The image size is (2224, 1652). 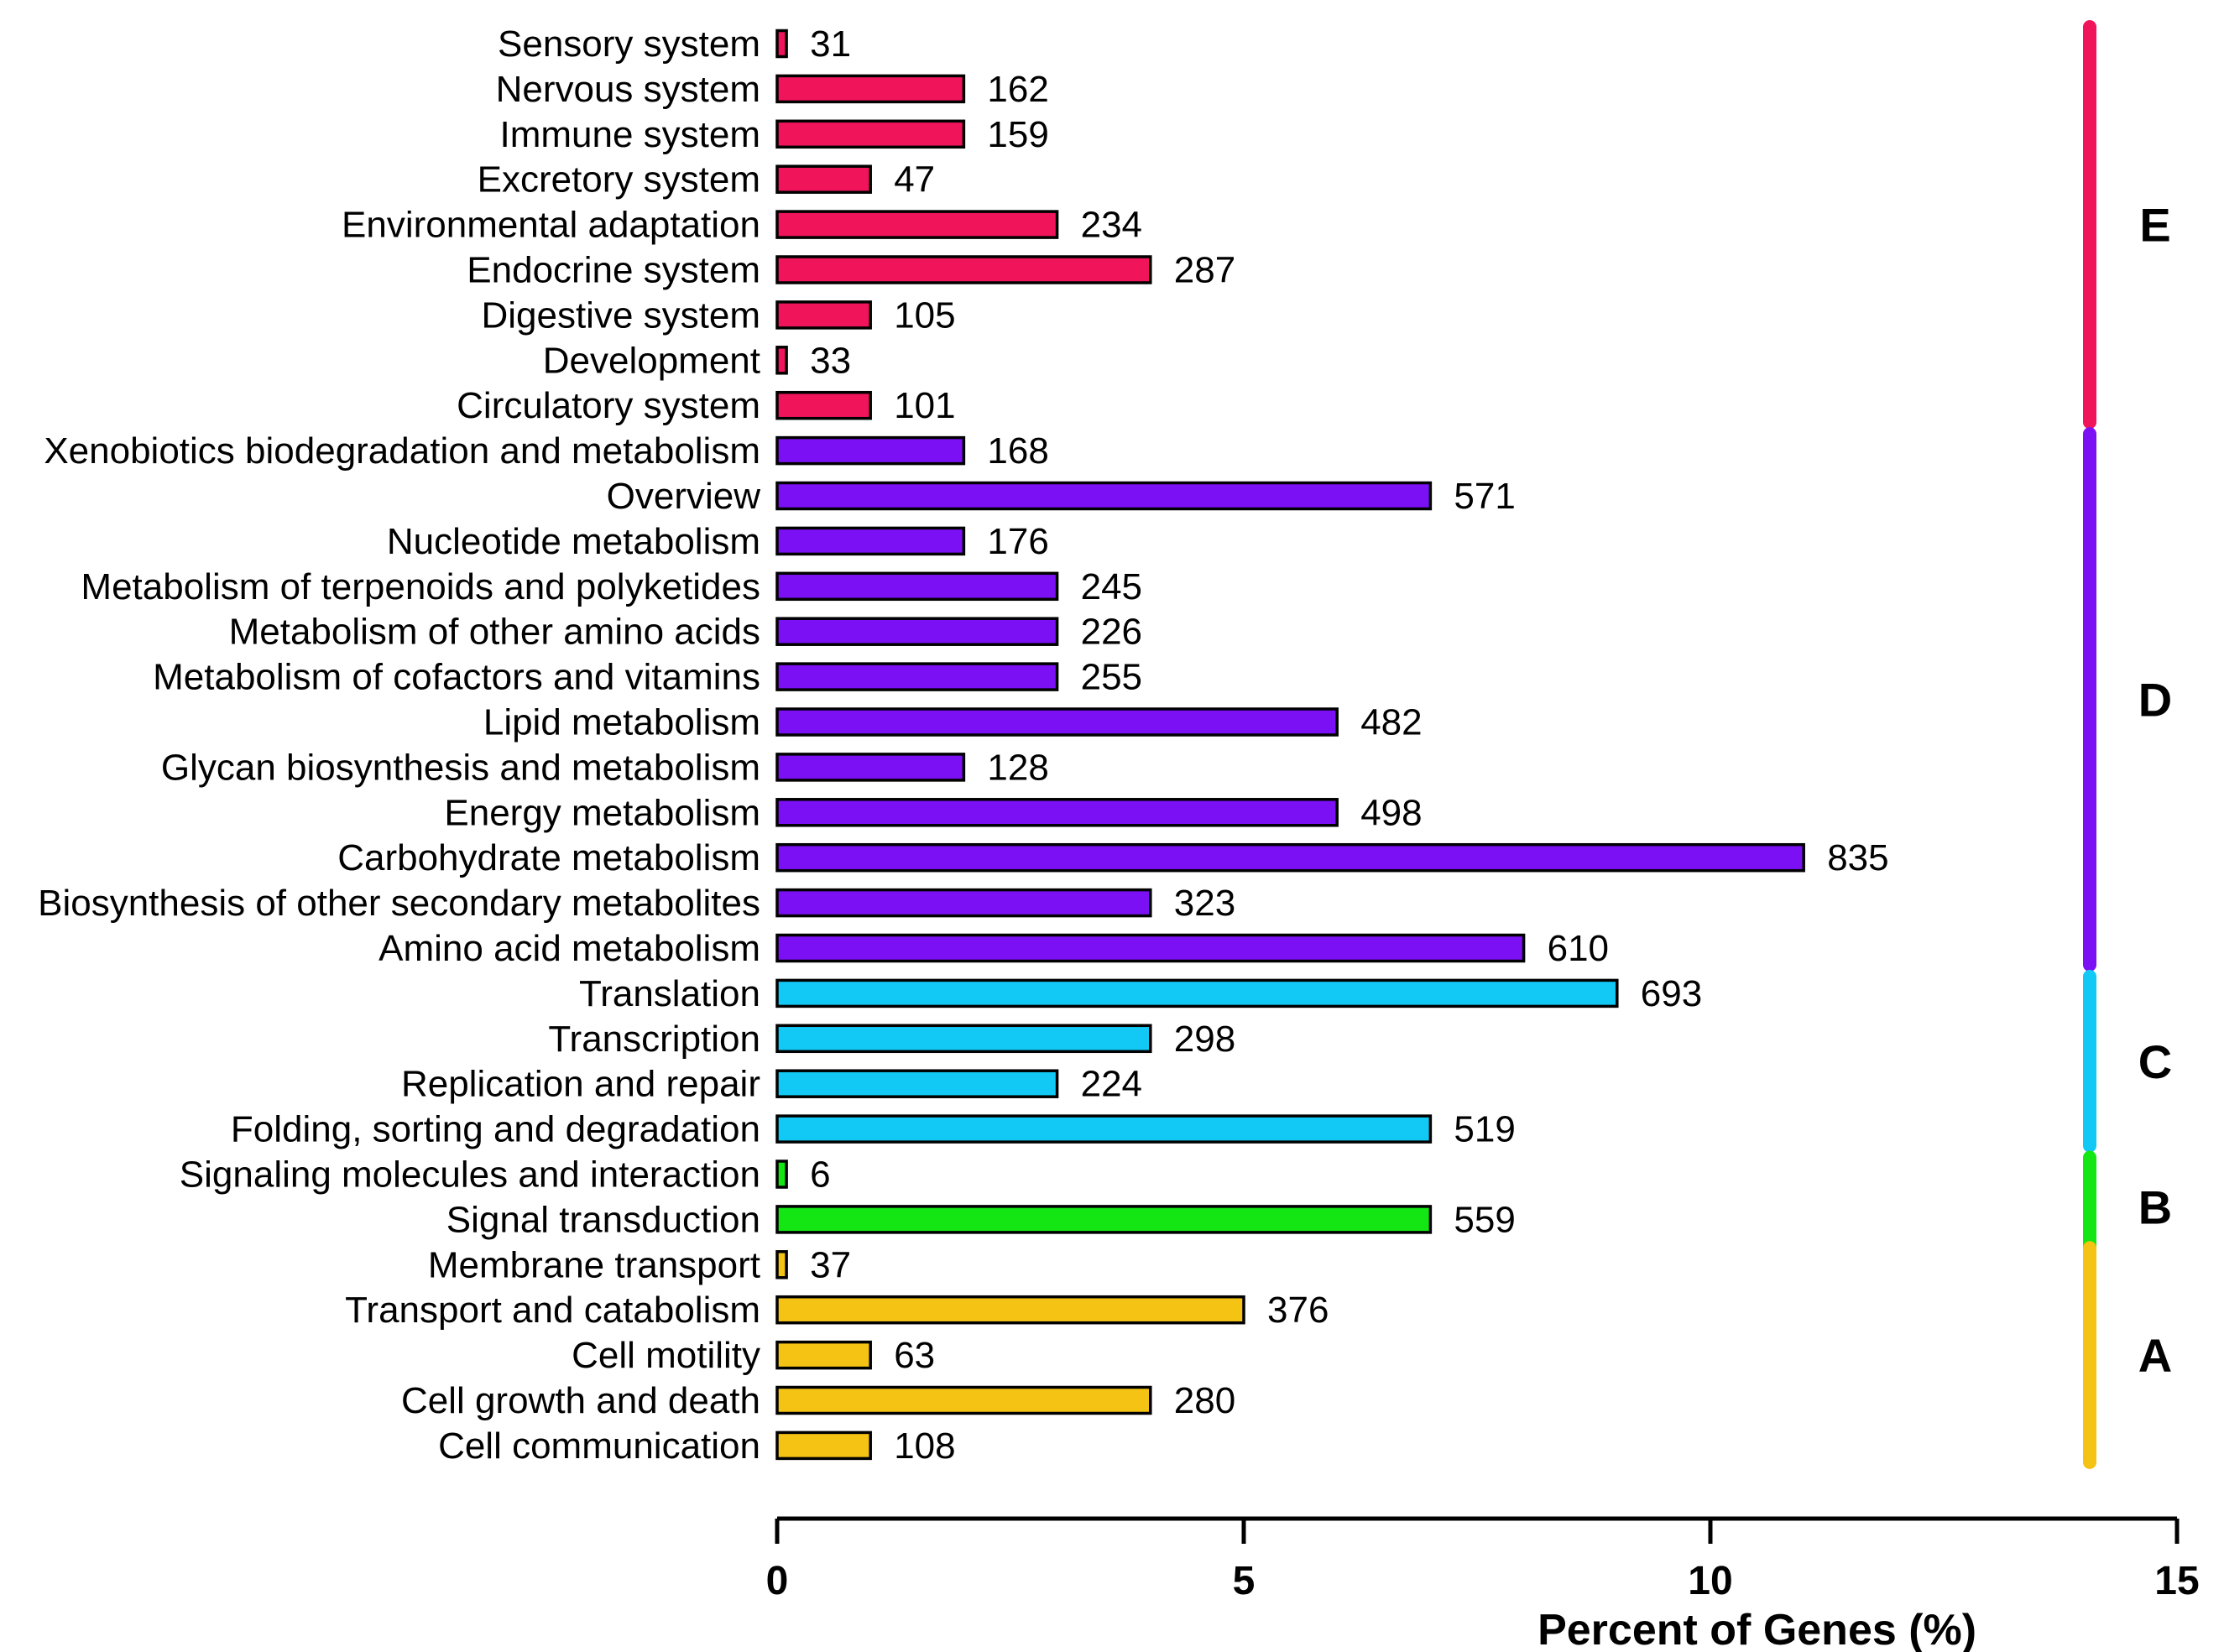 I want to click on category-label: Folding, sorting and degradation, so click(x=495, y=1129).